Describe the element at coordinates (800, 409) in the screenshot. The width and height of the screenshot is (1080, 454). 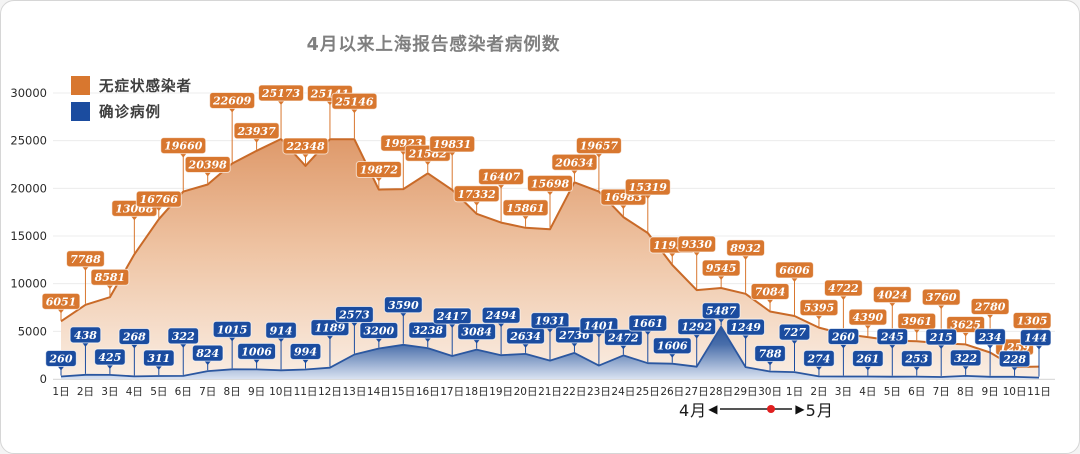
I see `right-arrow-icon: ▶` at that location.